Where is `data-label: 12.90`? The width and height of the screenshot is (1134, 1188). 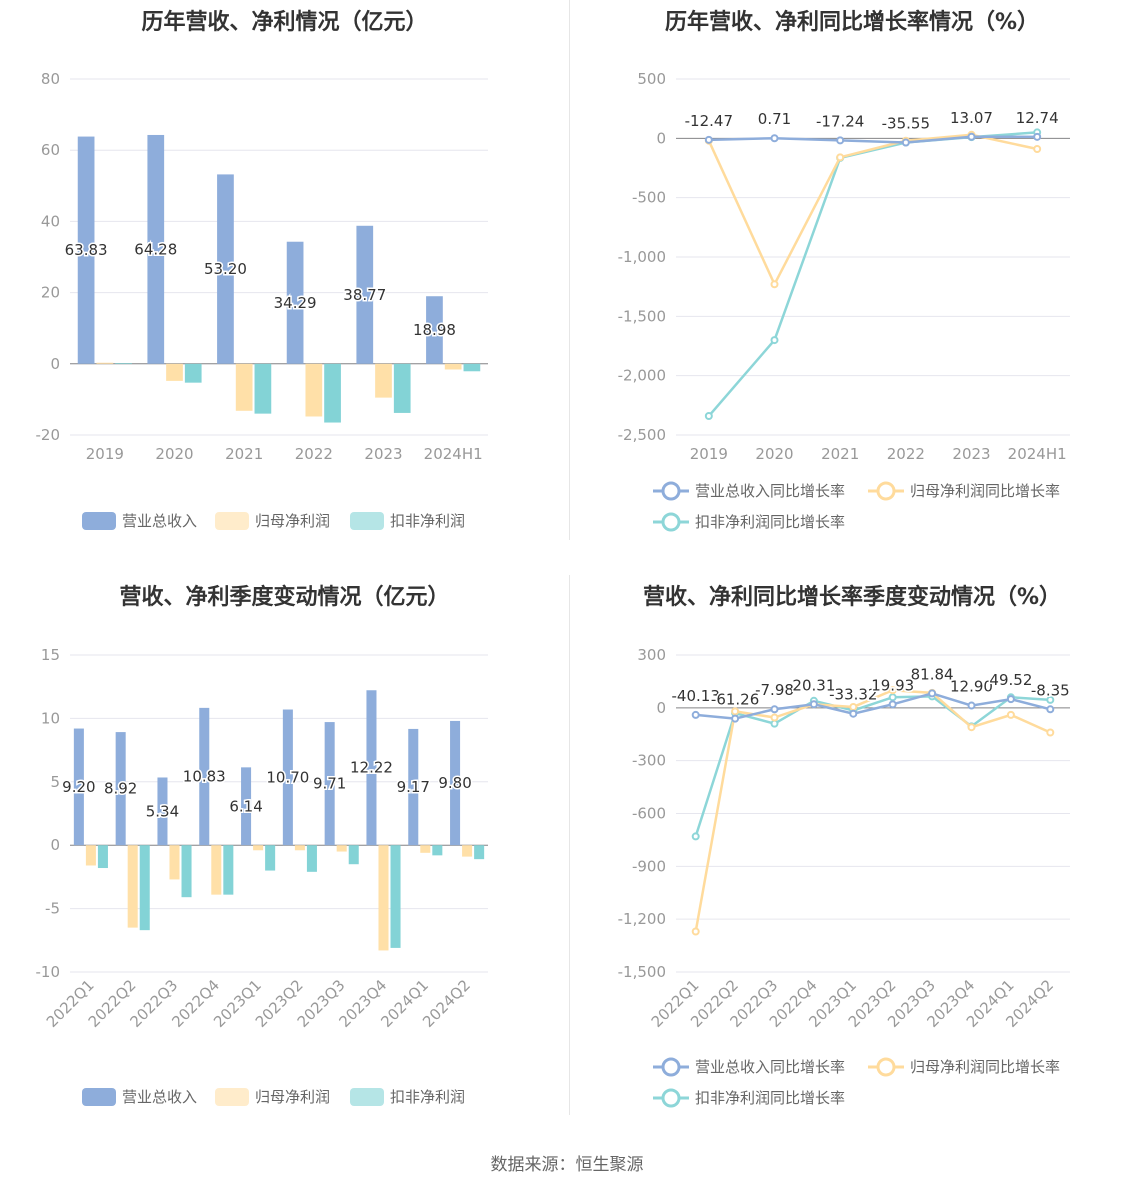
data-label: 12.90 is located at coordinates (971, 687).